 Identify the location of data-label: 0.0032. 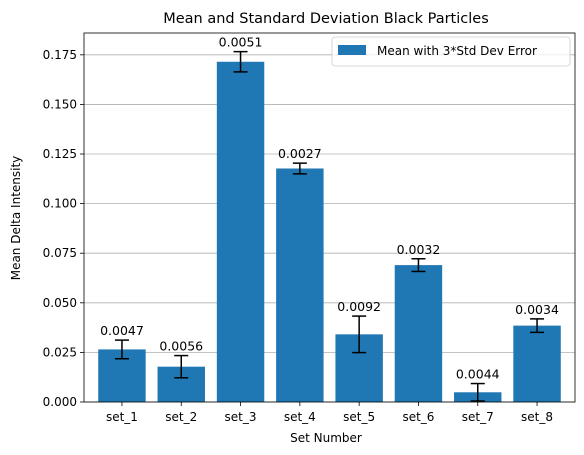
(419, 249).